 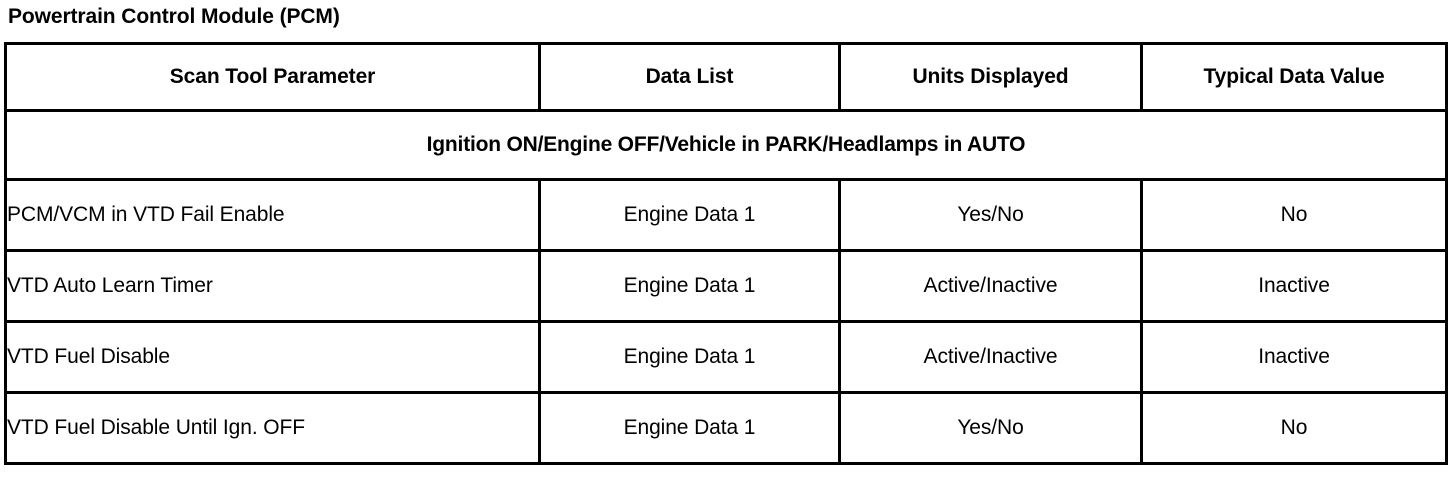 I want to click on column-header-data-list: Data List, so click(x=689, y=77).